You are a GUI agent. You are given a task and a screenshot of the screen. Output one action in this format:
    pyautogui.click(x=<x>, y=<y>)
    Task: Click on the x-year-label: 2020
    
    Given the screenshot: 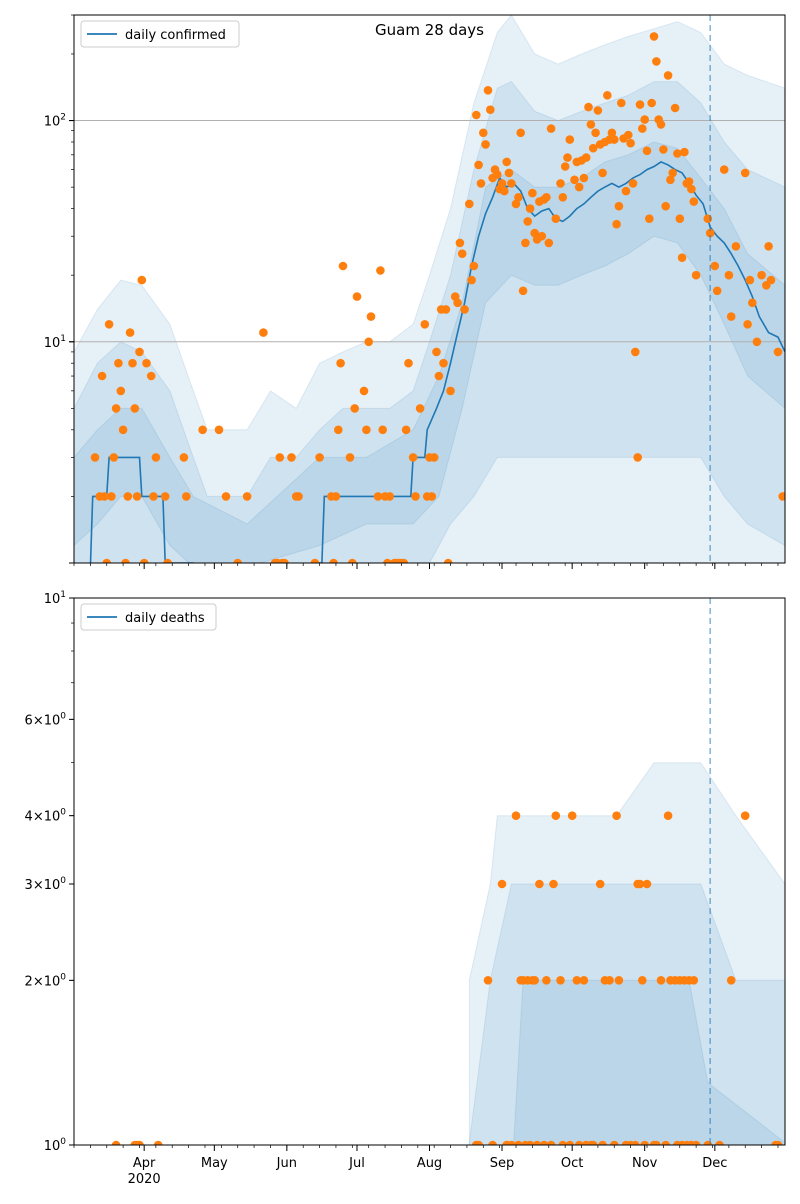 What is the action you would take?
    pyautogui.click(x=144, y=1179)
    